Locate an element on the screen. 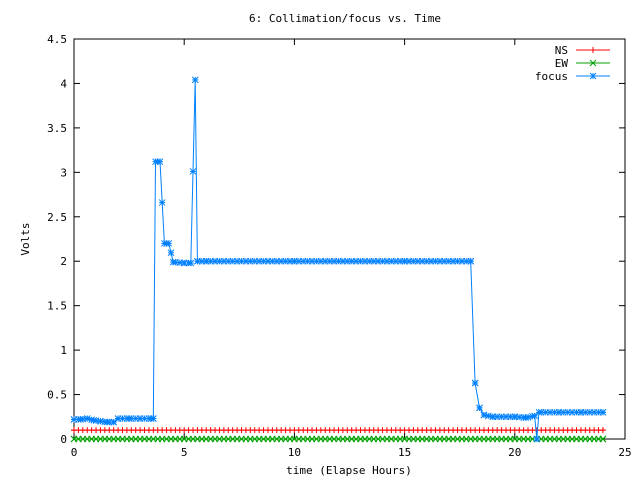 This screenshot has width=640, height=480. y-tick-label: 4 is located at coordinates (63, 83).